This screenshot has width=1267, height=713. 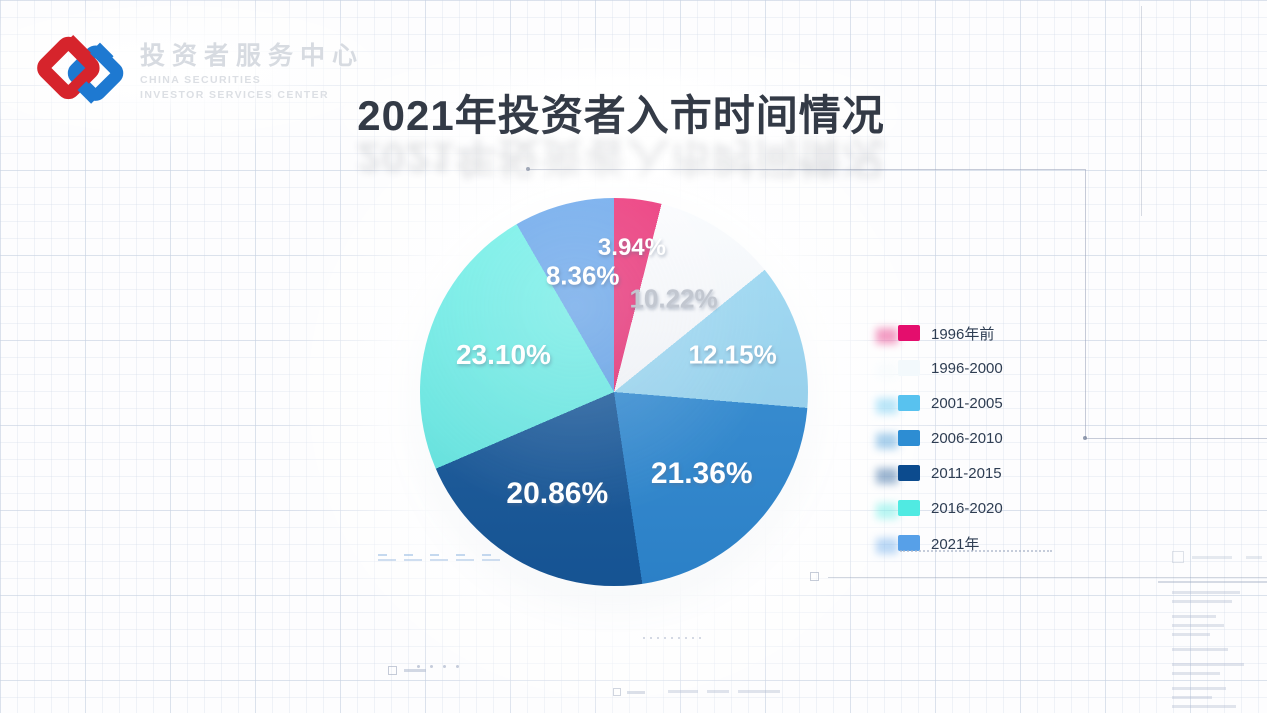 I want to click on csisc-logo-icon, so click(x=80, y=69).